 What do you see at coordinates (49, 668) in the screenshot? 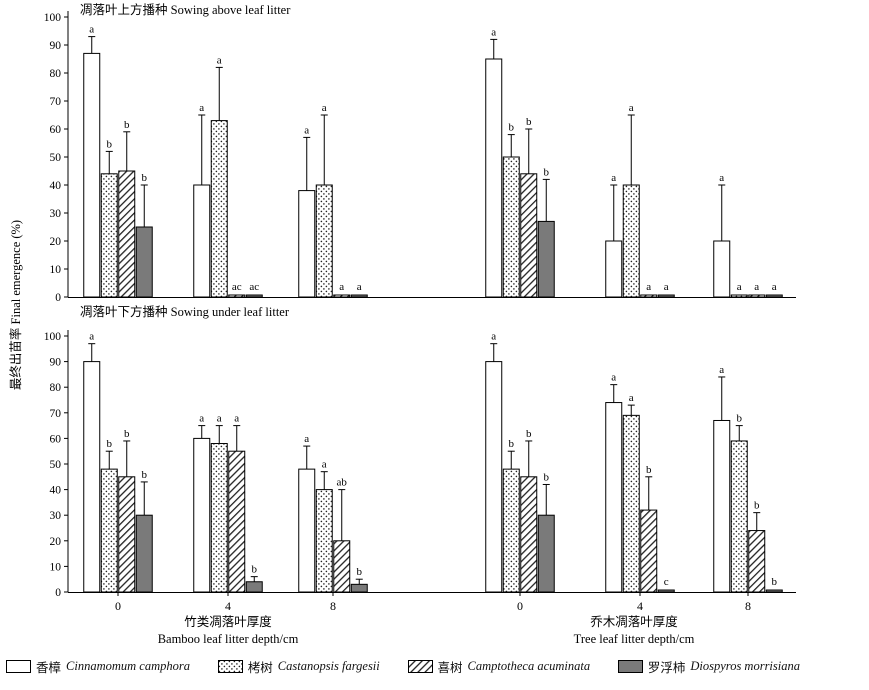
I see `legend-label-zh: 香樟` at bounding box center [49, 668].